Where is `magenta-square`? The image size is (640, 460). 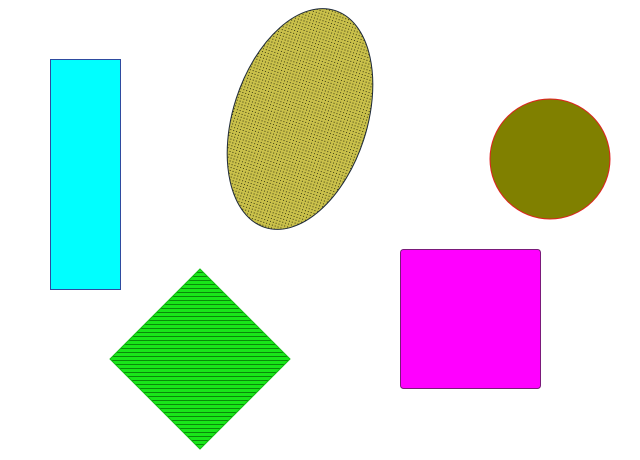 magenta-square is located at coordinates (470, 319).